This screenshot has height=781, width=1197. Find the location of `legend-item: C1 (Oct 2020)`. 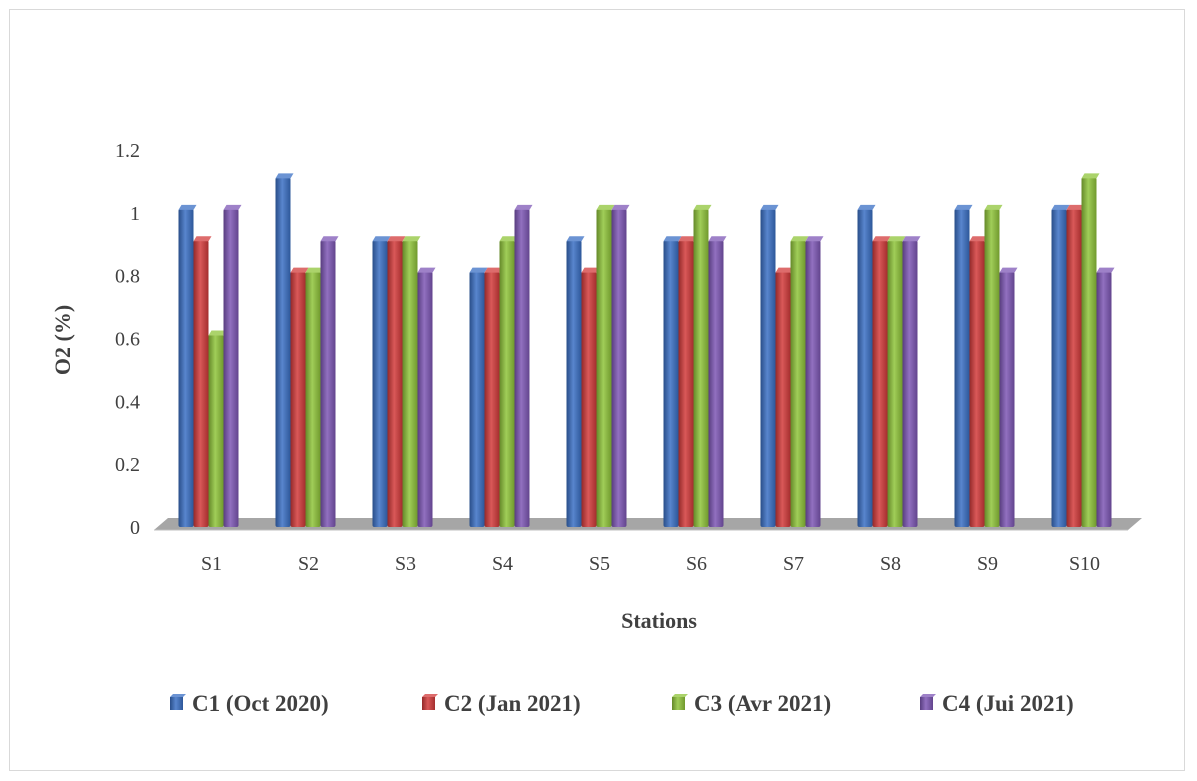

legend-item: C1 (Oct 2020) is located at coordinates (249, 703).